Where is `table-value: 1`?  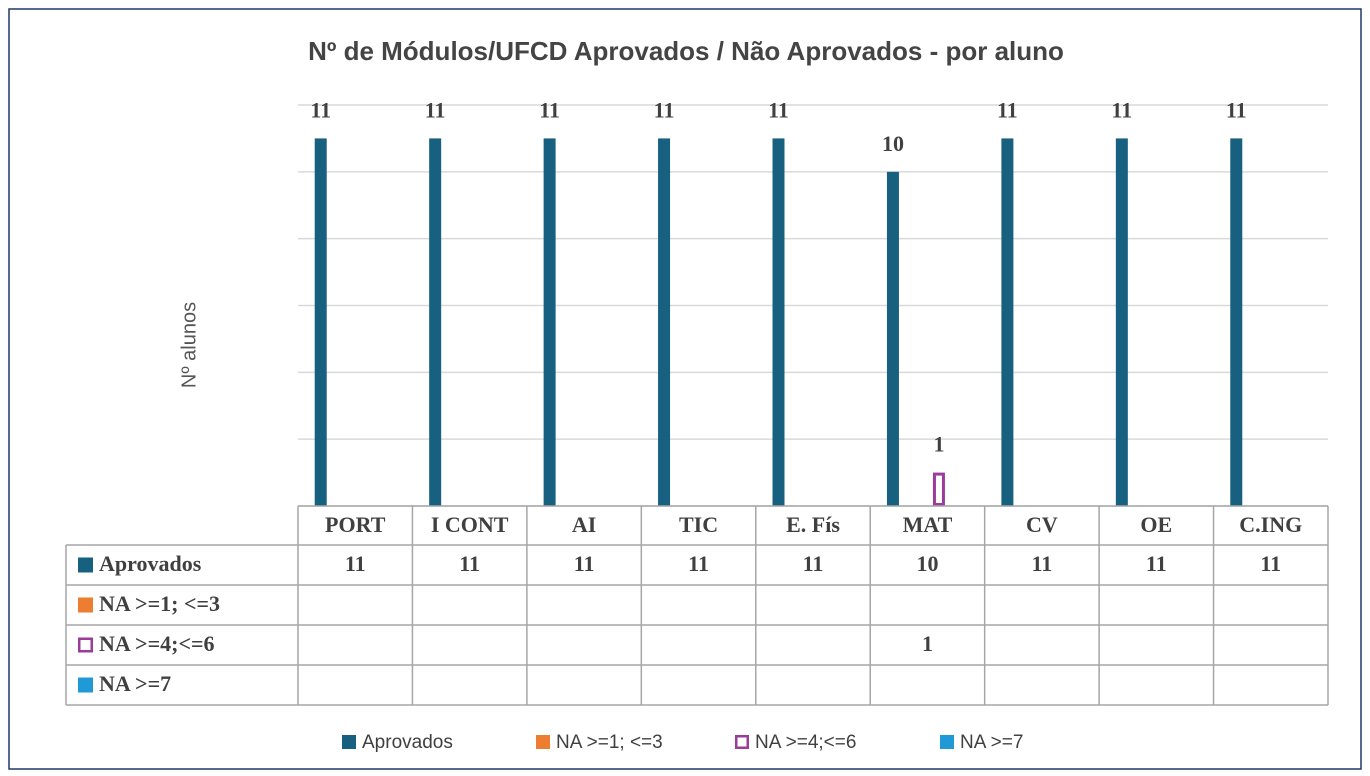
table-value: 1 is located at coordinates (927, 643).